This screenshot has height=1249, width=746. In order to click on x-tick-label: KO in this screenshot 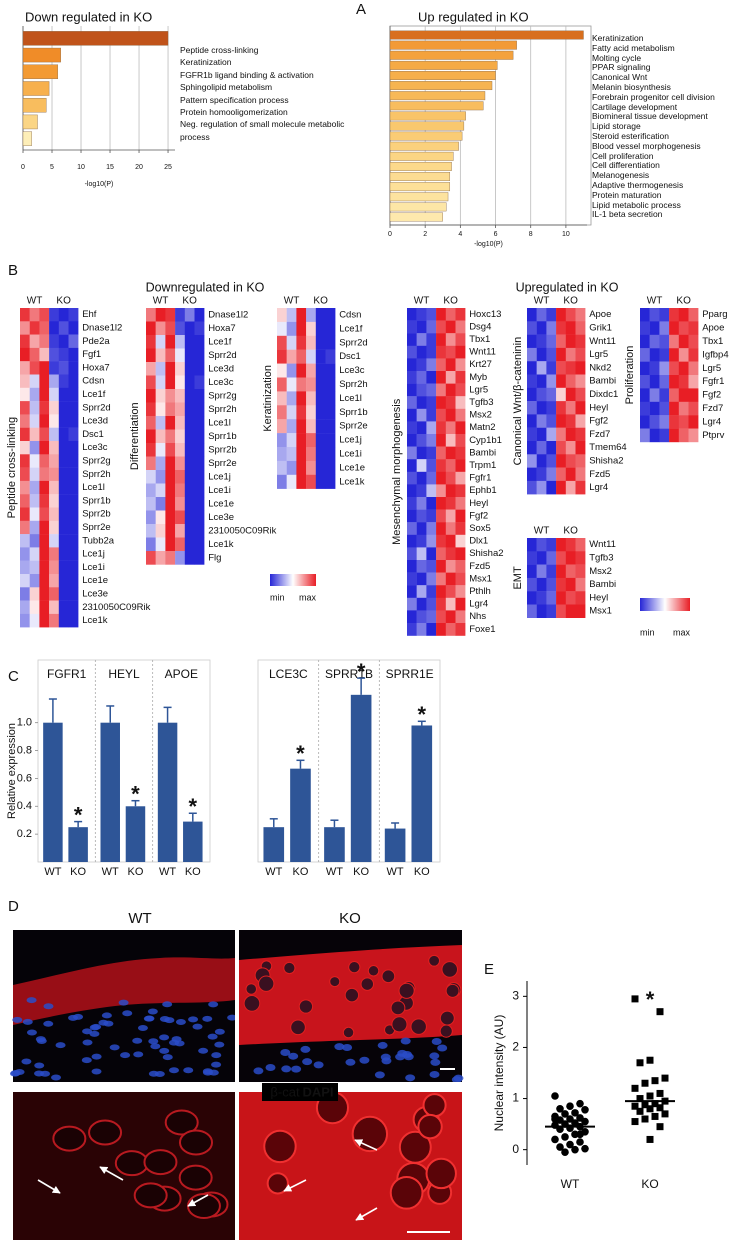, I will do `click(361, 872)`.